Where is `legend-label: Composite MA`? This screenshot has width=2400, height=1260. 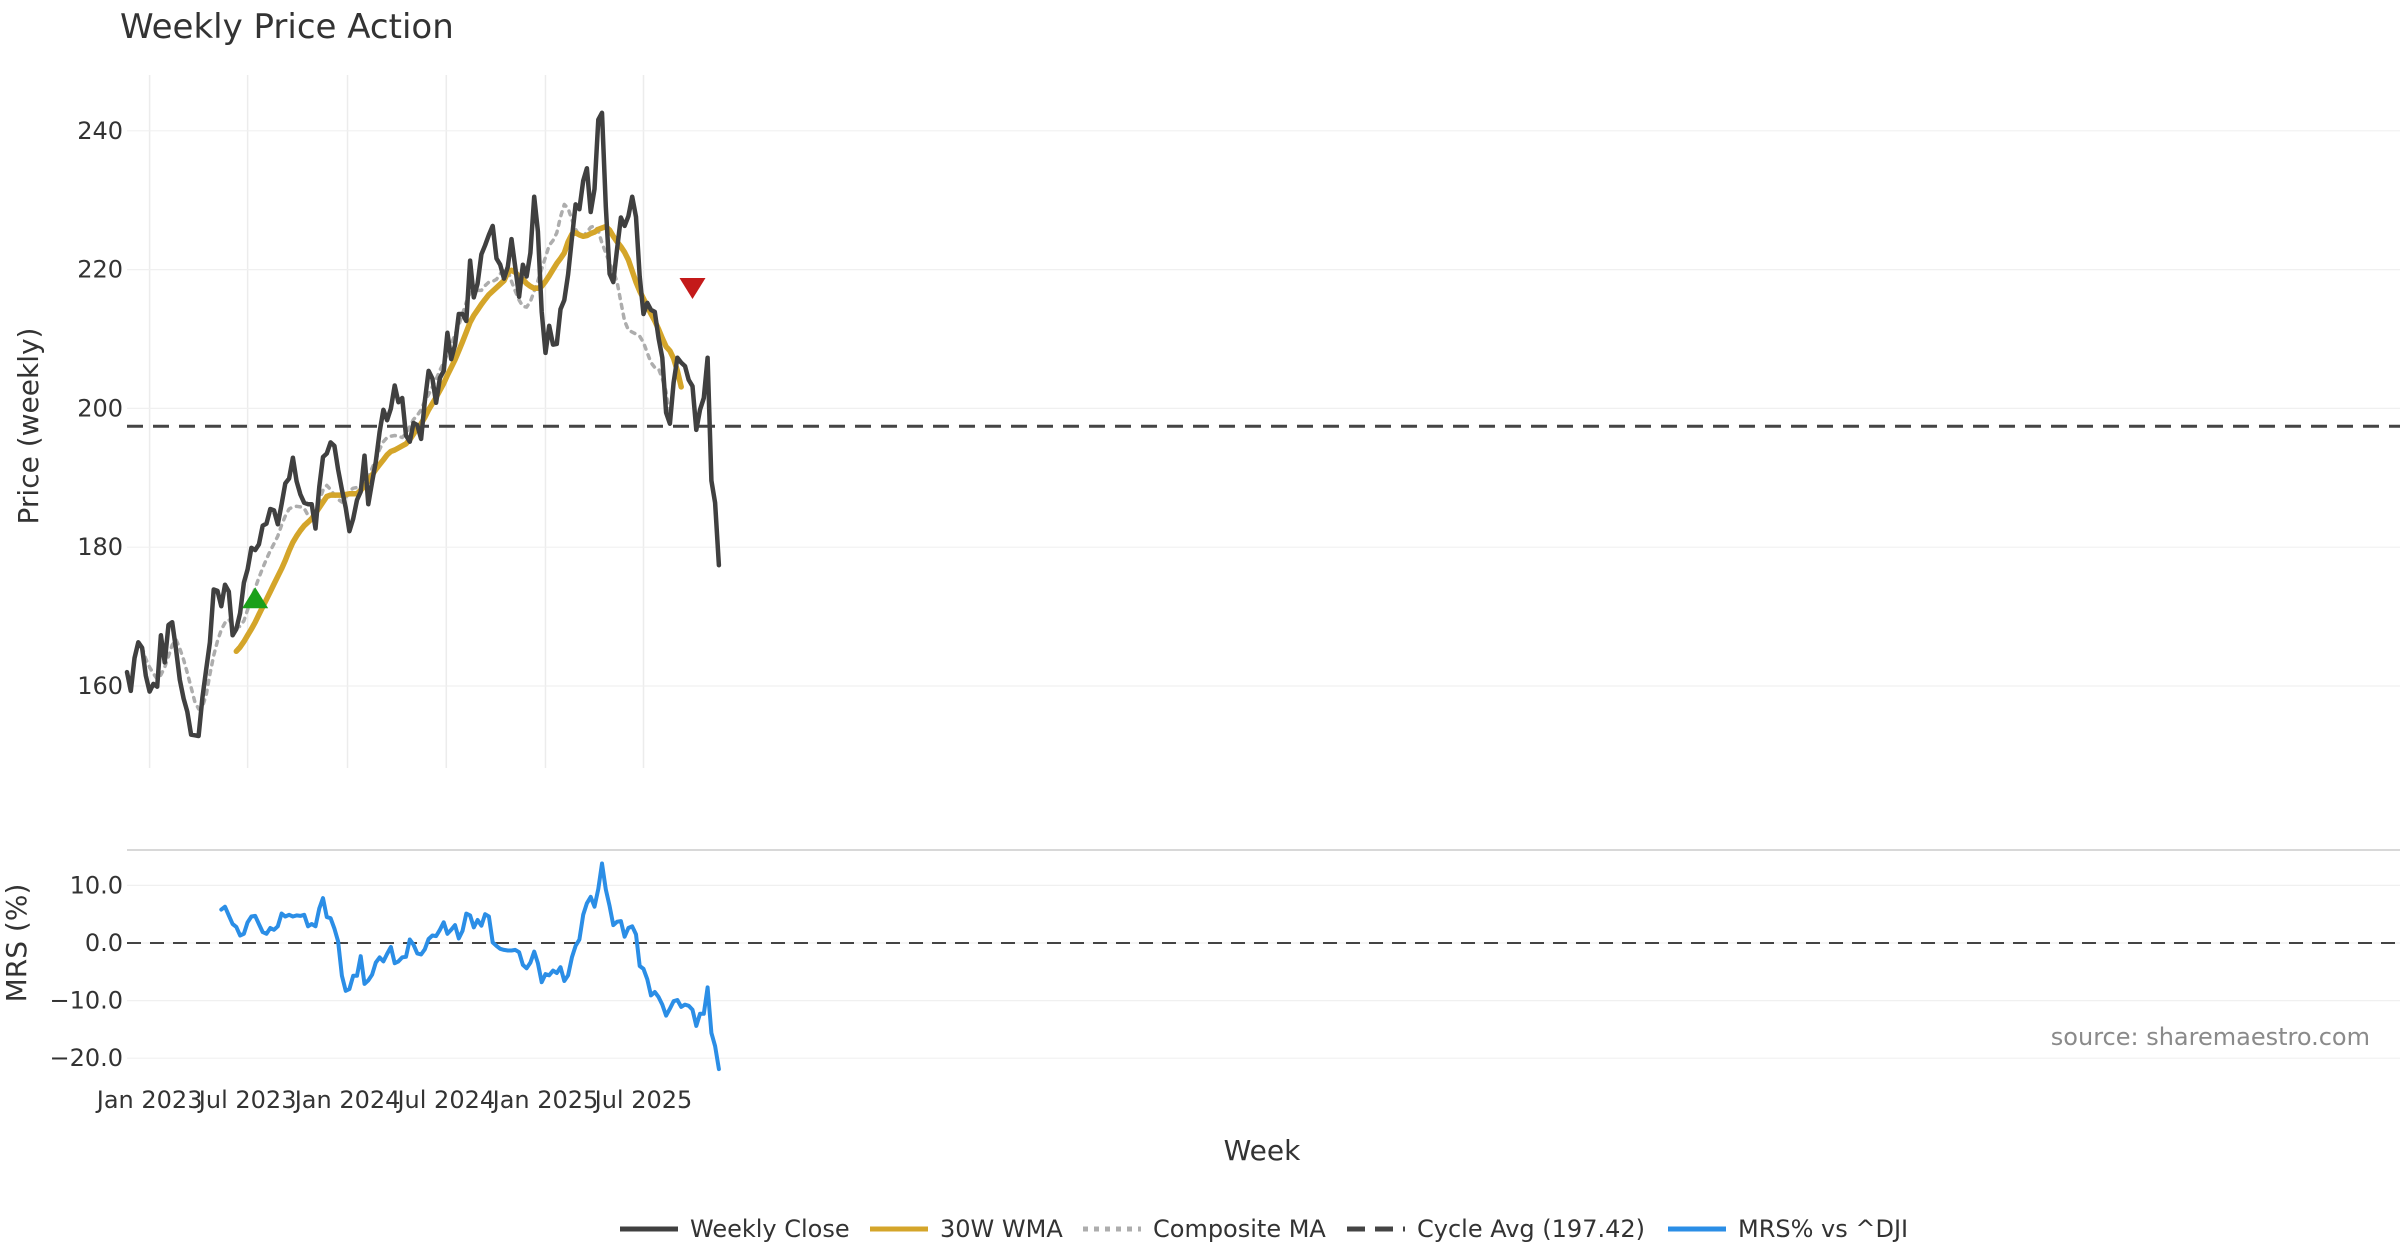
legend-label: Composite MA is located at coordinates (1239, 1229).